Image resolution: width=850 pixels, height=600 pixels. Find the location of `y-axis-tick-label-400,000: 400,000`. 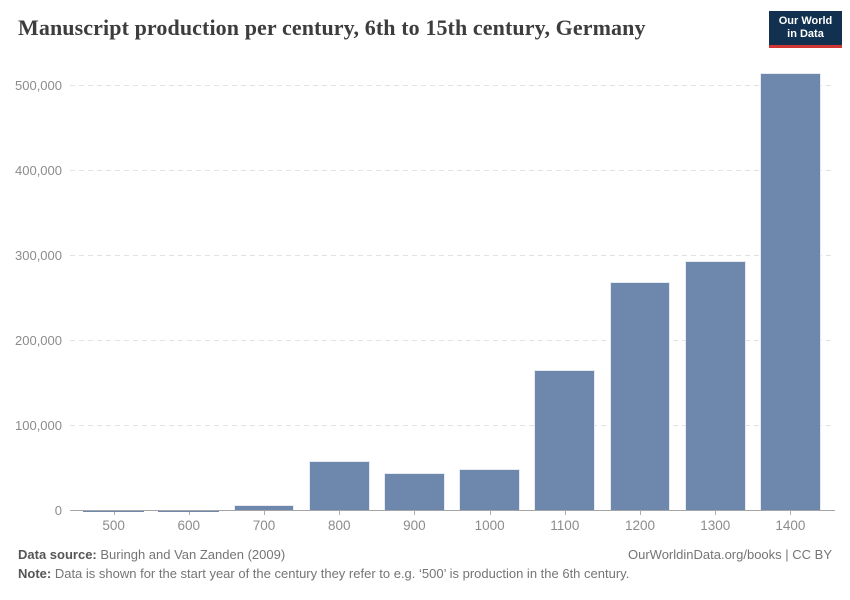

y-axis-tick-label-400,000: 400,000 is located at coordinates (38, 170).